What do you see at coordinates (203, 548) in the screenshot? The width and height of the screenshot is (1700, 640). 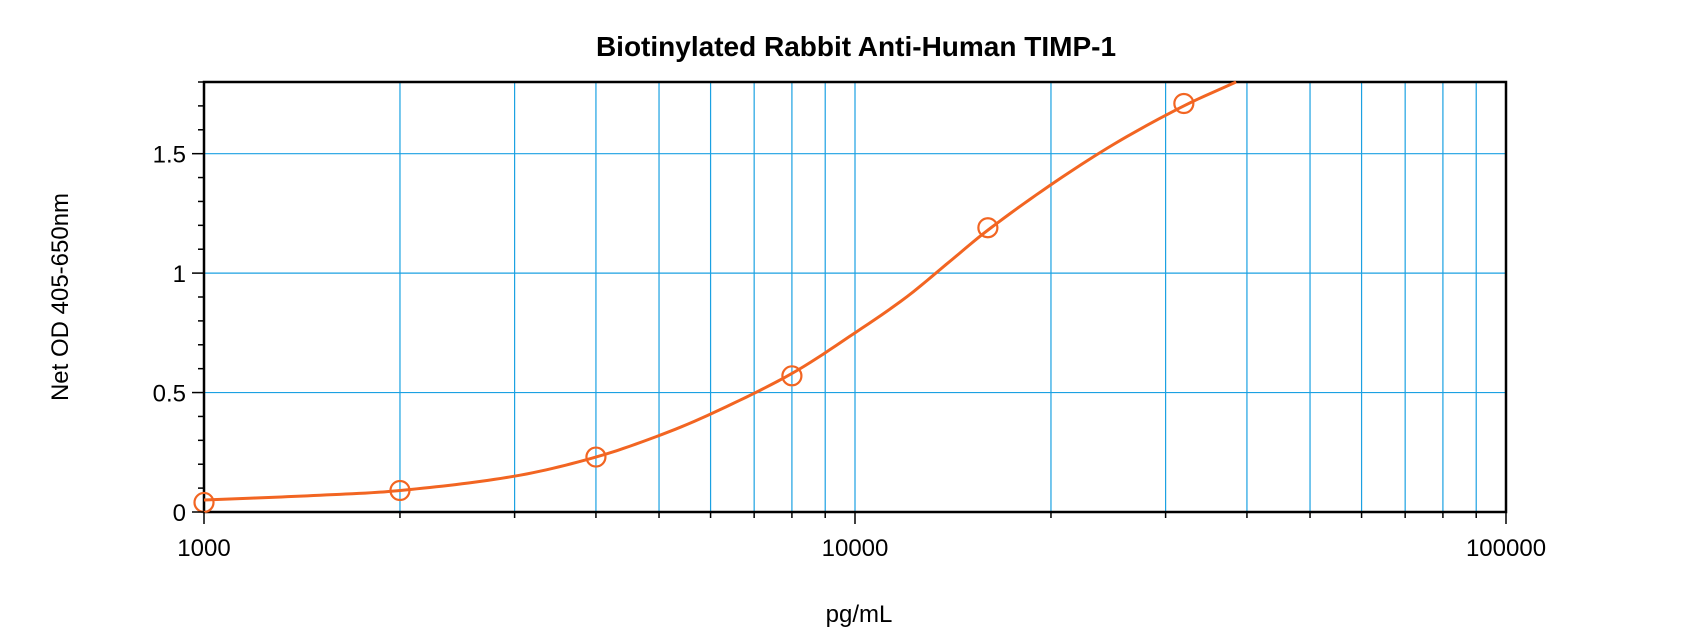 I see `x-tick-label: 1000` at bounding box center [203, 548].